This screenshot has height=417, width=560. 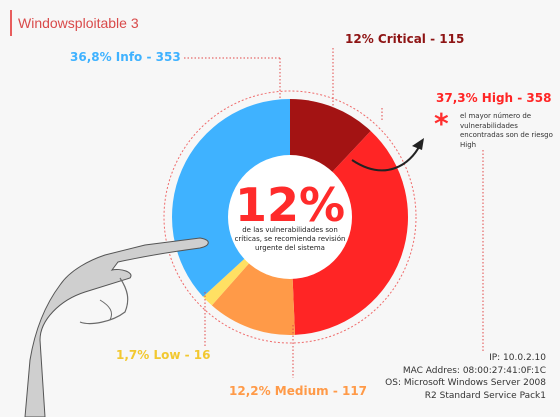 I want to click on host-os: OS: Microsoft Windows Server 2008, so click(x=465, y=383).